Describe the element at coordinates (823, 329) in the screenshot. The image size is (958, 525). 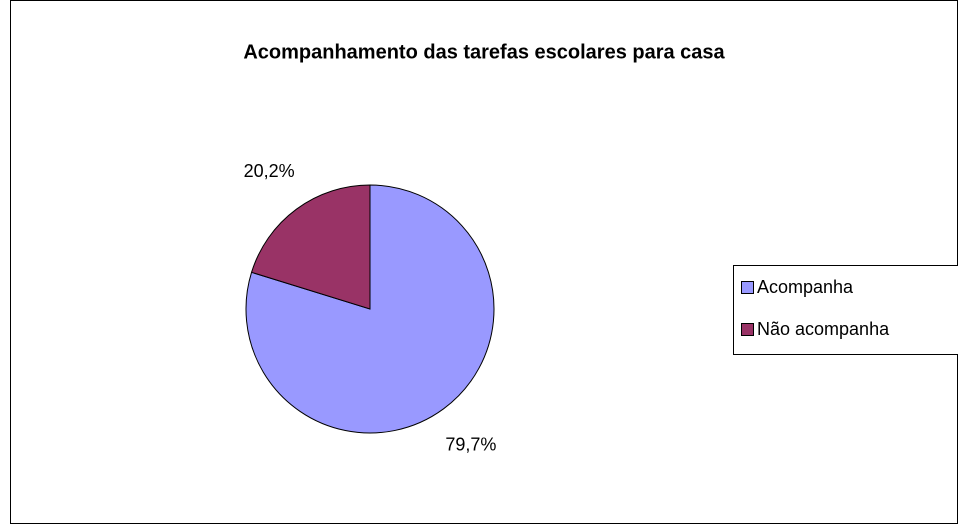
I see `legend-label: Não acompanha` at that location.